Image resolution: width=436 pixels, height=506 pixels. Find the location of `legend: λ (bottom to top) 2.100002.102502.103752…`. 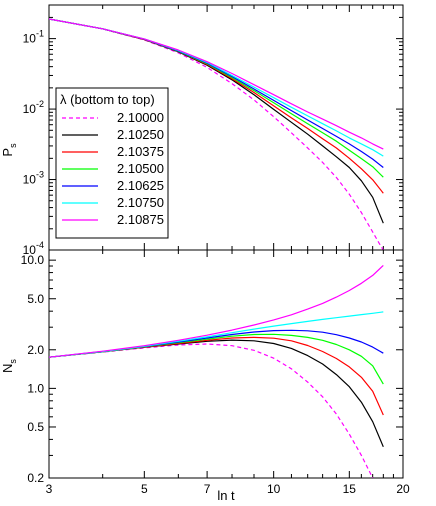

legend: λ (bottom to top) 2.100002.102502.103752… is located at coordinates (112, 163).